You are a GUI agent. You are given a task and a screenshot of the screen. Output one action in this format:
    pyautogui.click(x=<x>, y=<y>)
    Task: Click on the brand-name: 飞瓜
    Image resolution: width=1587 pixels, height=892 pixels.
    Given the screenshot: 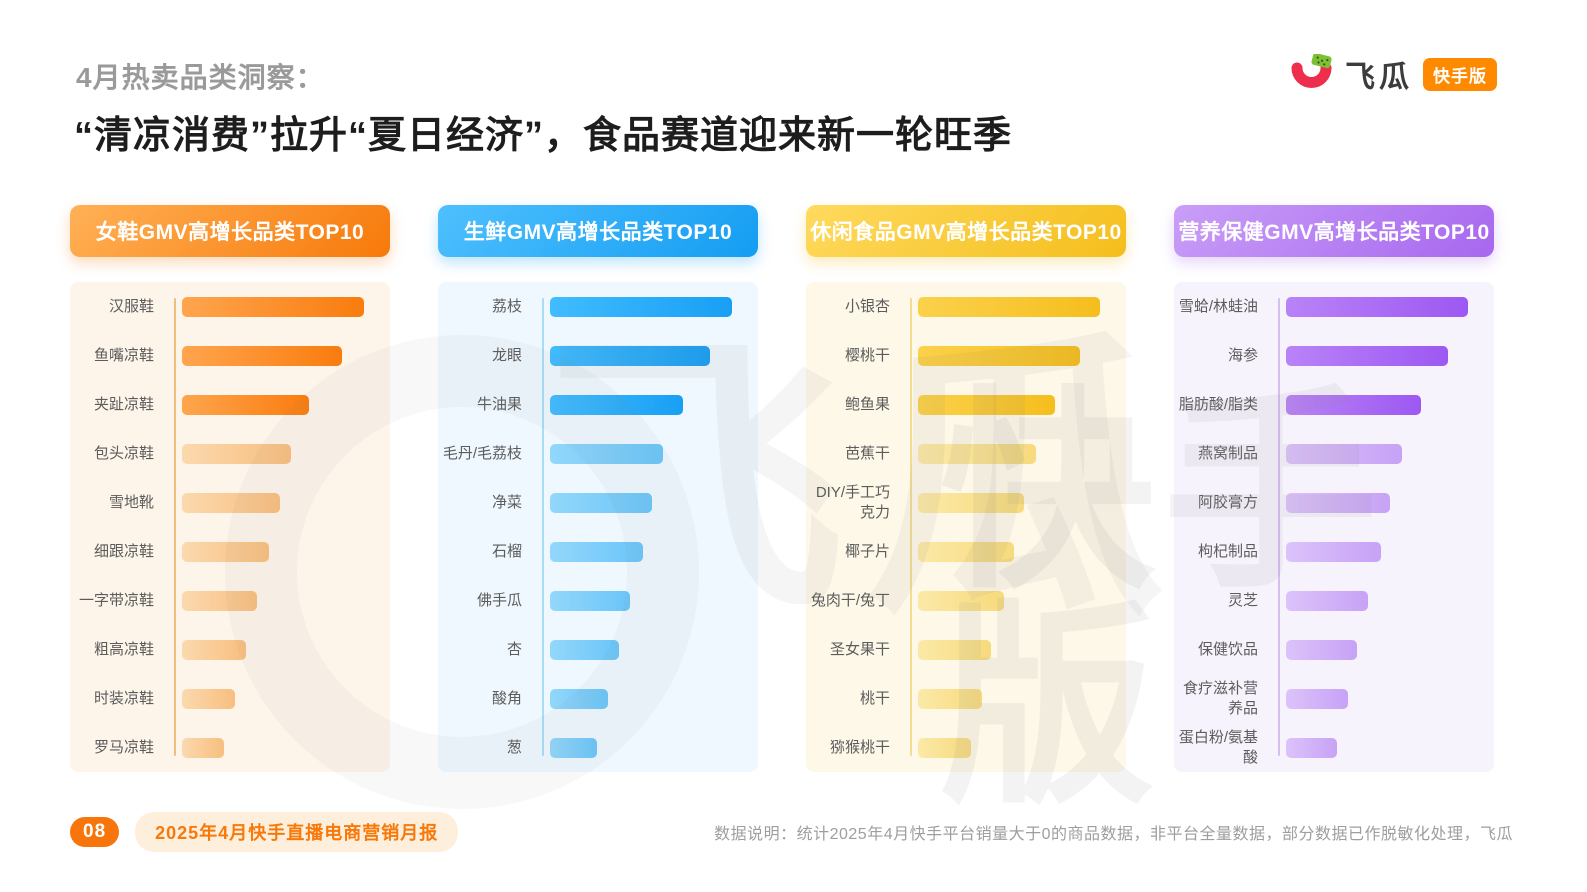 What is the action you would take?
    pyautogui.click(x=1379, y=77)
    